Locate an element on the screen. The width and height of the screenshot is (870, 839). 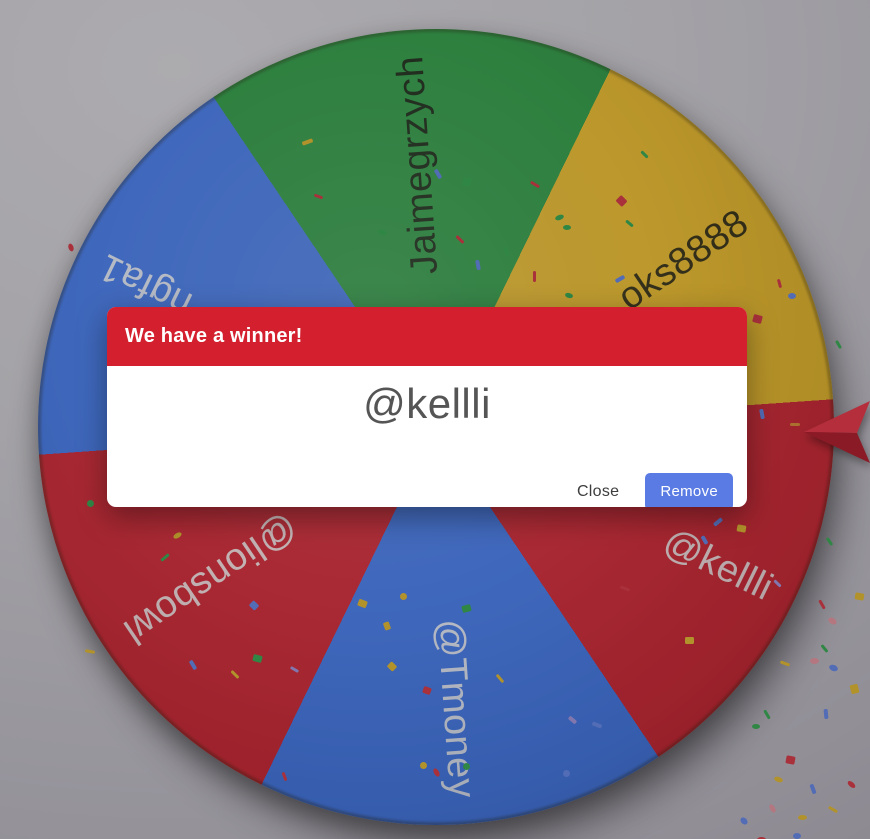
close-button: Close is located at coordinates (598, 492).